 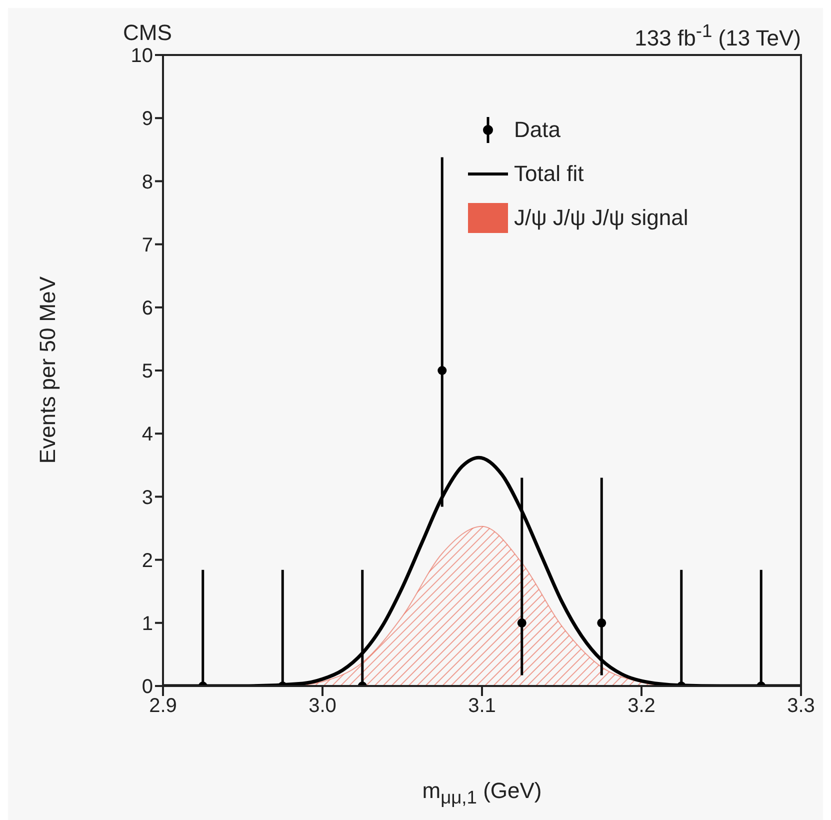 I want to click on x-axis-title: m$_{μμ,1}$ (GeV), so click(x=482, y=793).